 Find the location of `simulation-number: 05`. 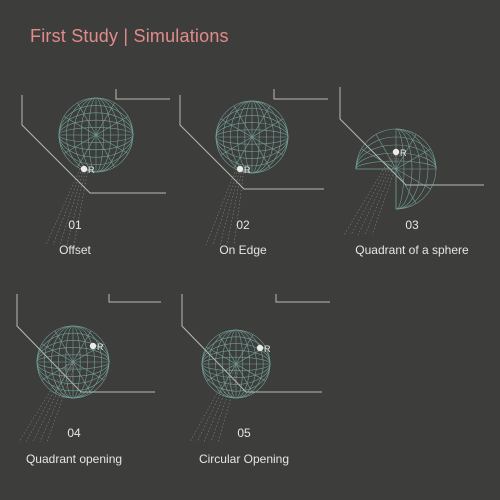

simulation-number: 05 is located at coordinates (244, 433).